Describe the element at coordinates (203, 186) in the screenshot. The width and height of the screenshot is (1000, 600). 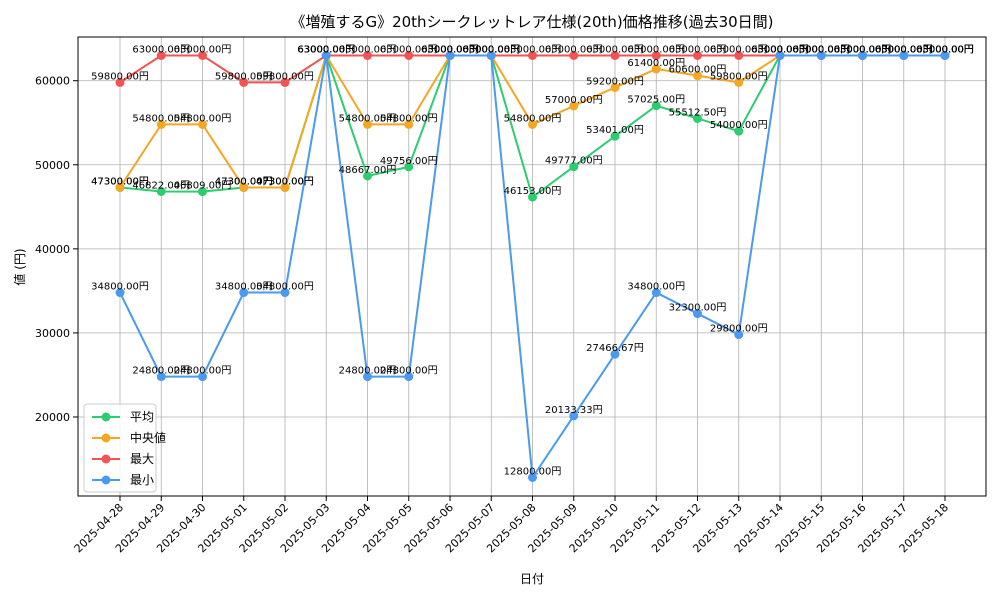
I see `data-label: 46809.00円` at that location.